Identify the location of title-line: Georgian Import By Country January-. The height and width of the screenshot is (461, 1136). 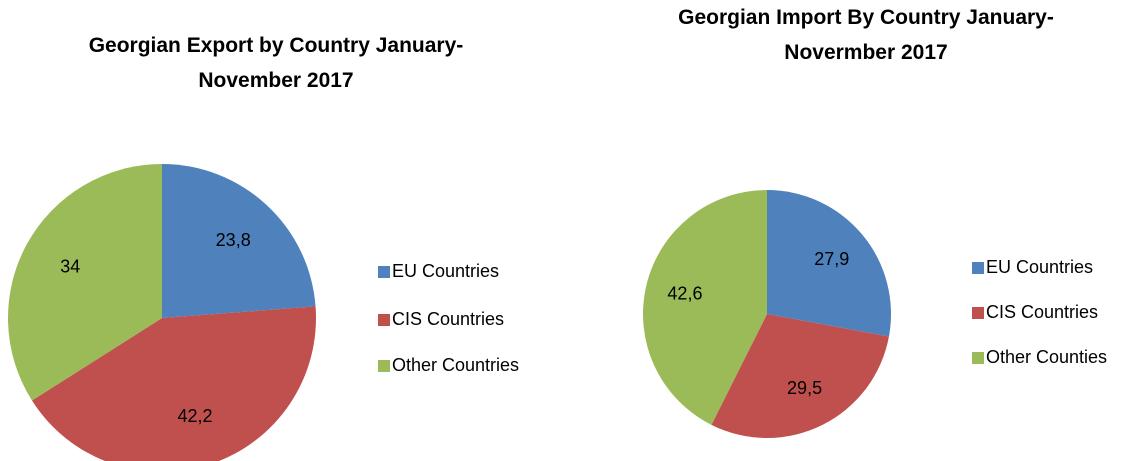
(866, 17).